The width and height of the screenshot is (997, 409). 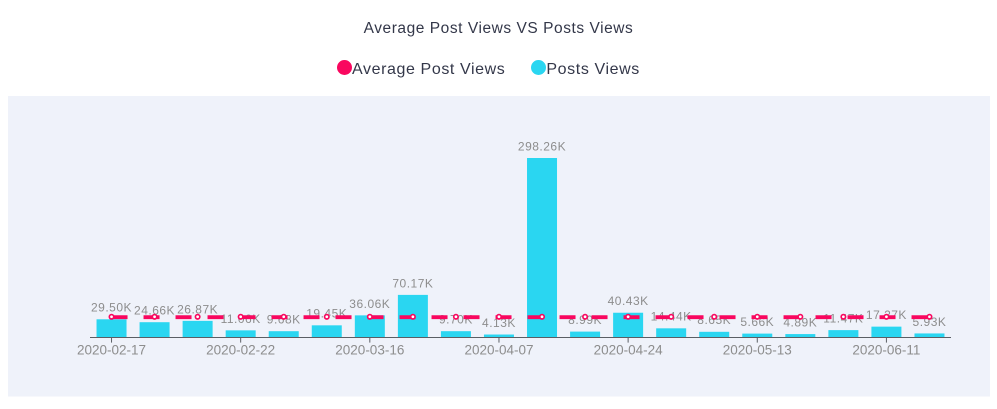 I want to click on svg-text: 2020-02-17, so click(x=111, y=349).